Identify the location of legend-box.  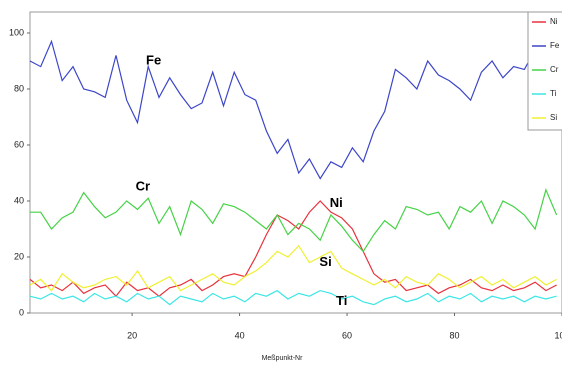
(544, 71).